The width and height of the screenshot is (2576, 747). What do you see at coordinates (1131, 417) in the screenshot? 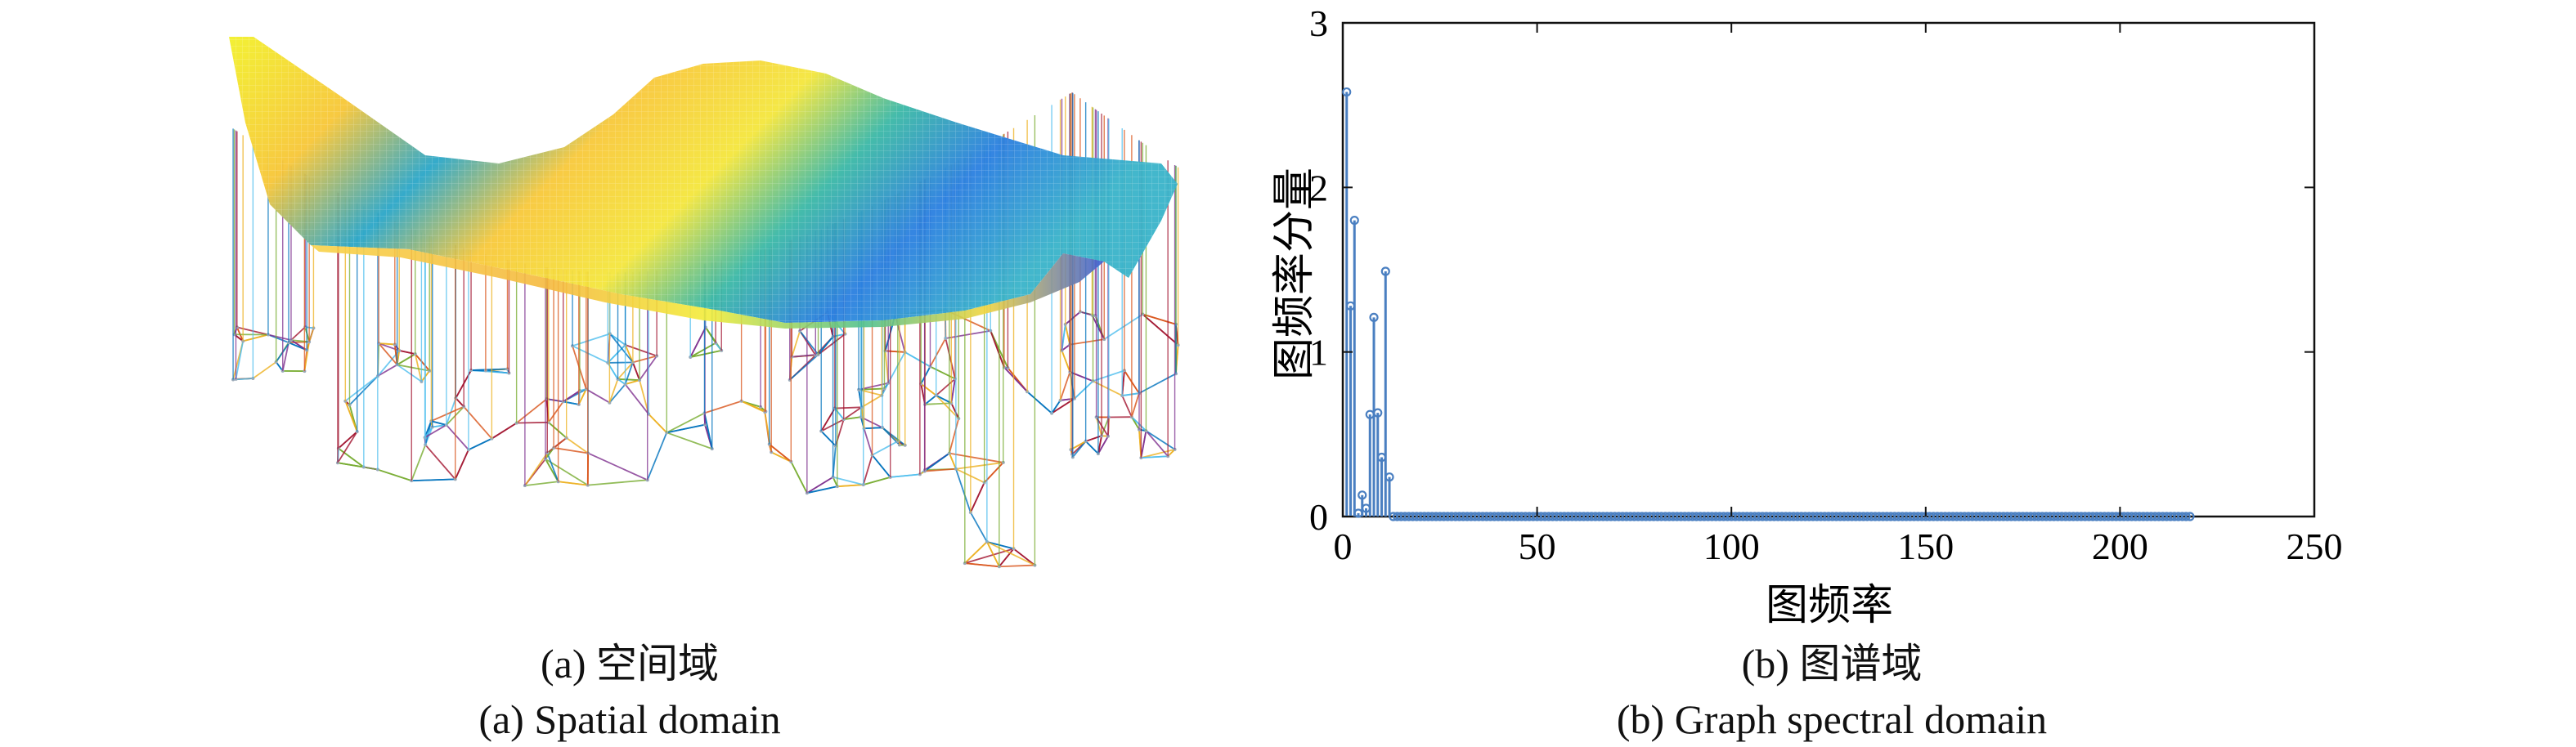
I see `graph-vertex` at bounding box center [1131, 417].